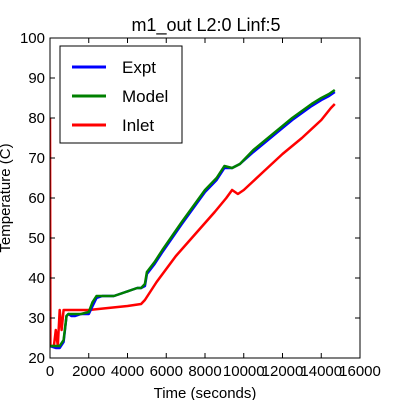  What do you see at coordinates (360, 371) in the screenshot?
I see `x-tick-label: 16000` at bounding box center [360, 371].